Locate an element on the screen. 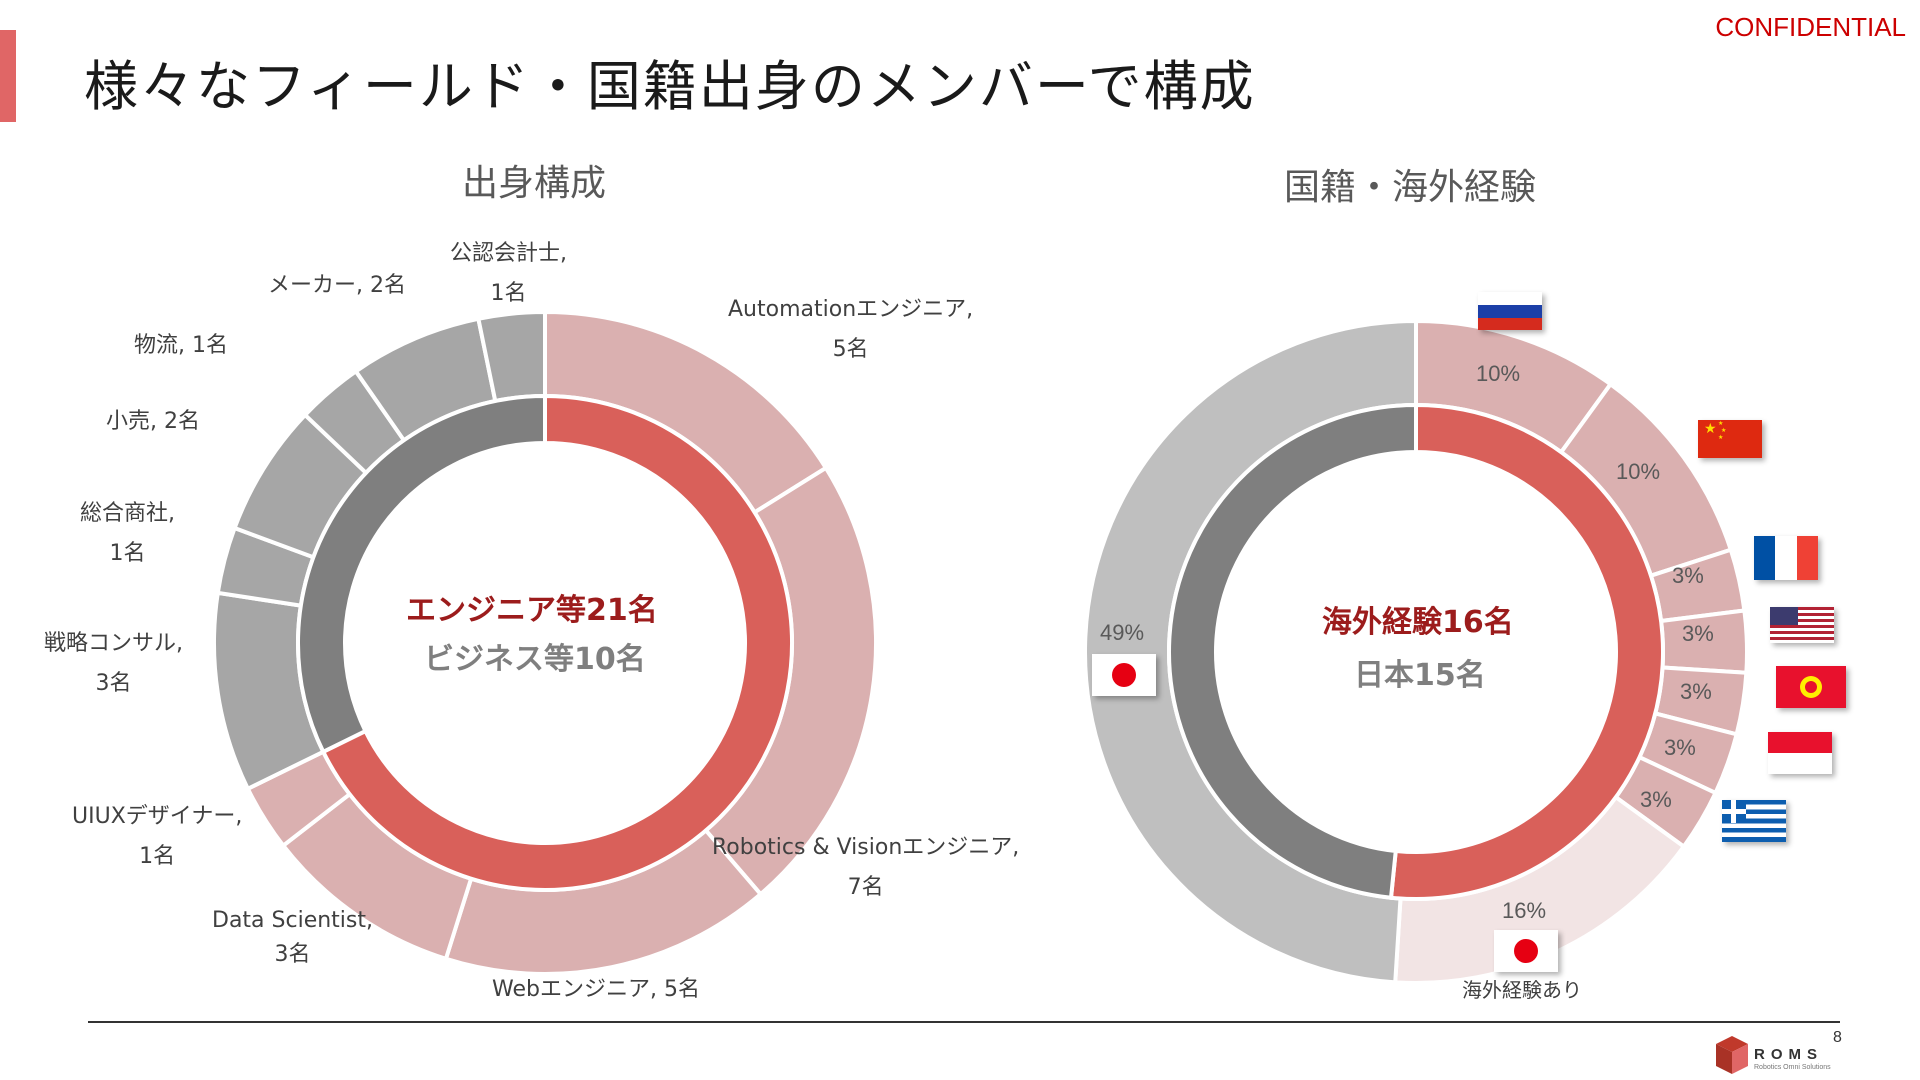  logo-text: ROMS is located at coordinates (1788, 1054).